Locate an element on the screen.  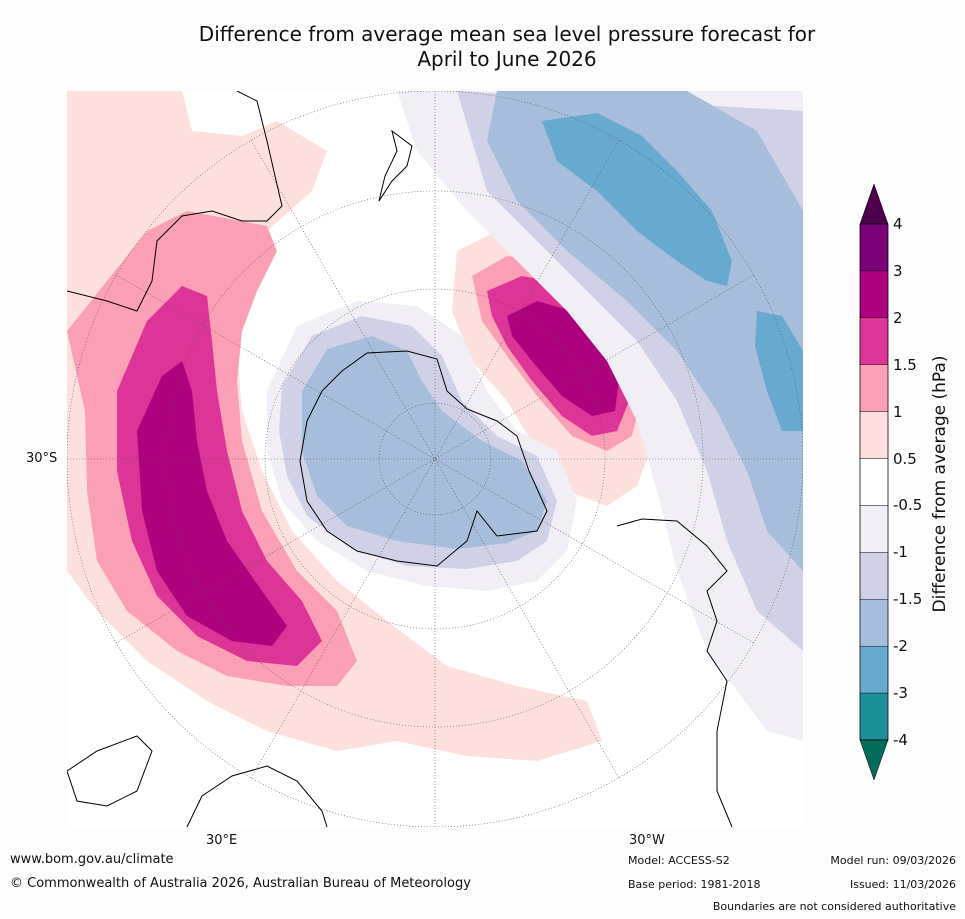
anomaly-contour-neg1.5-south is located at coordinates (424, 442).